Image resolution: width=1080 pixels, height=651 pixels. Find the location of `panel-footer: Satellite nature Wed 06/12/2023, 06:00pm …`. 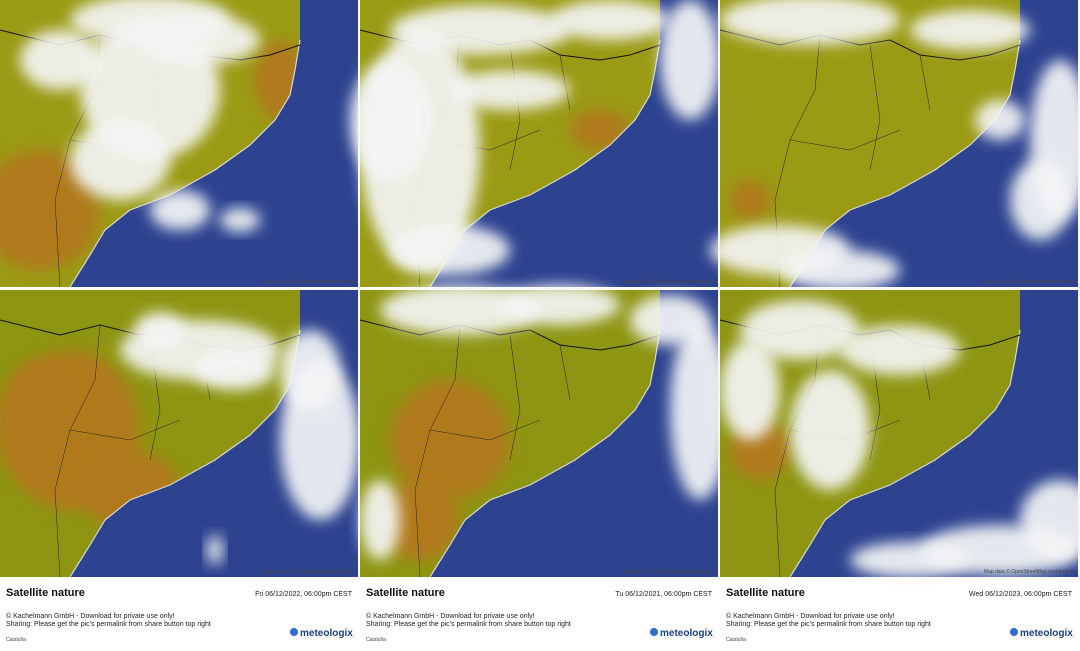

panel-footer: Satellite nature Wed 06/12/2023, 06:00pm … is located at coordinates (899, 615).